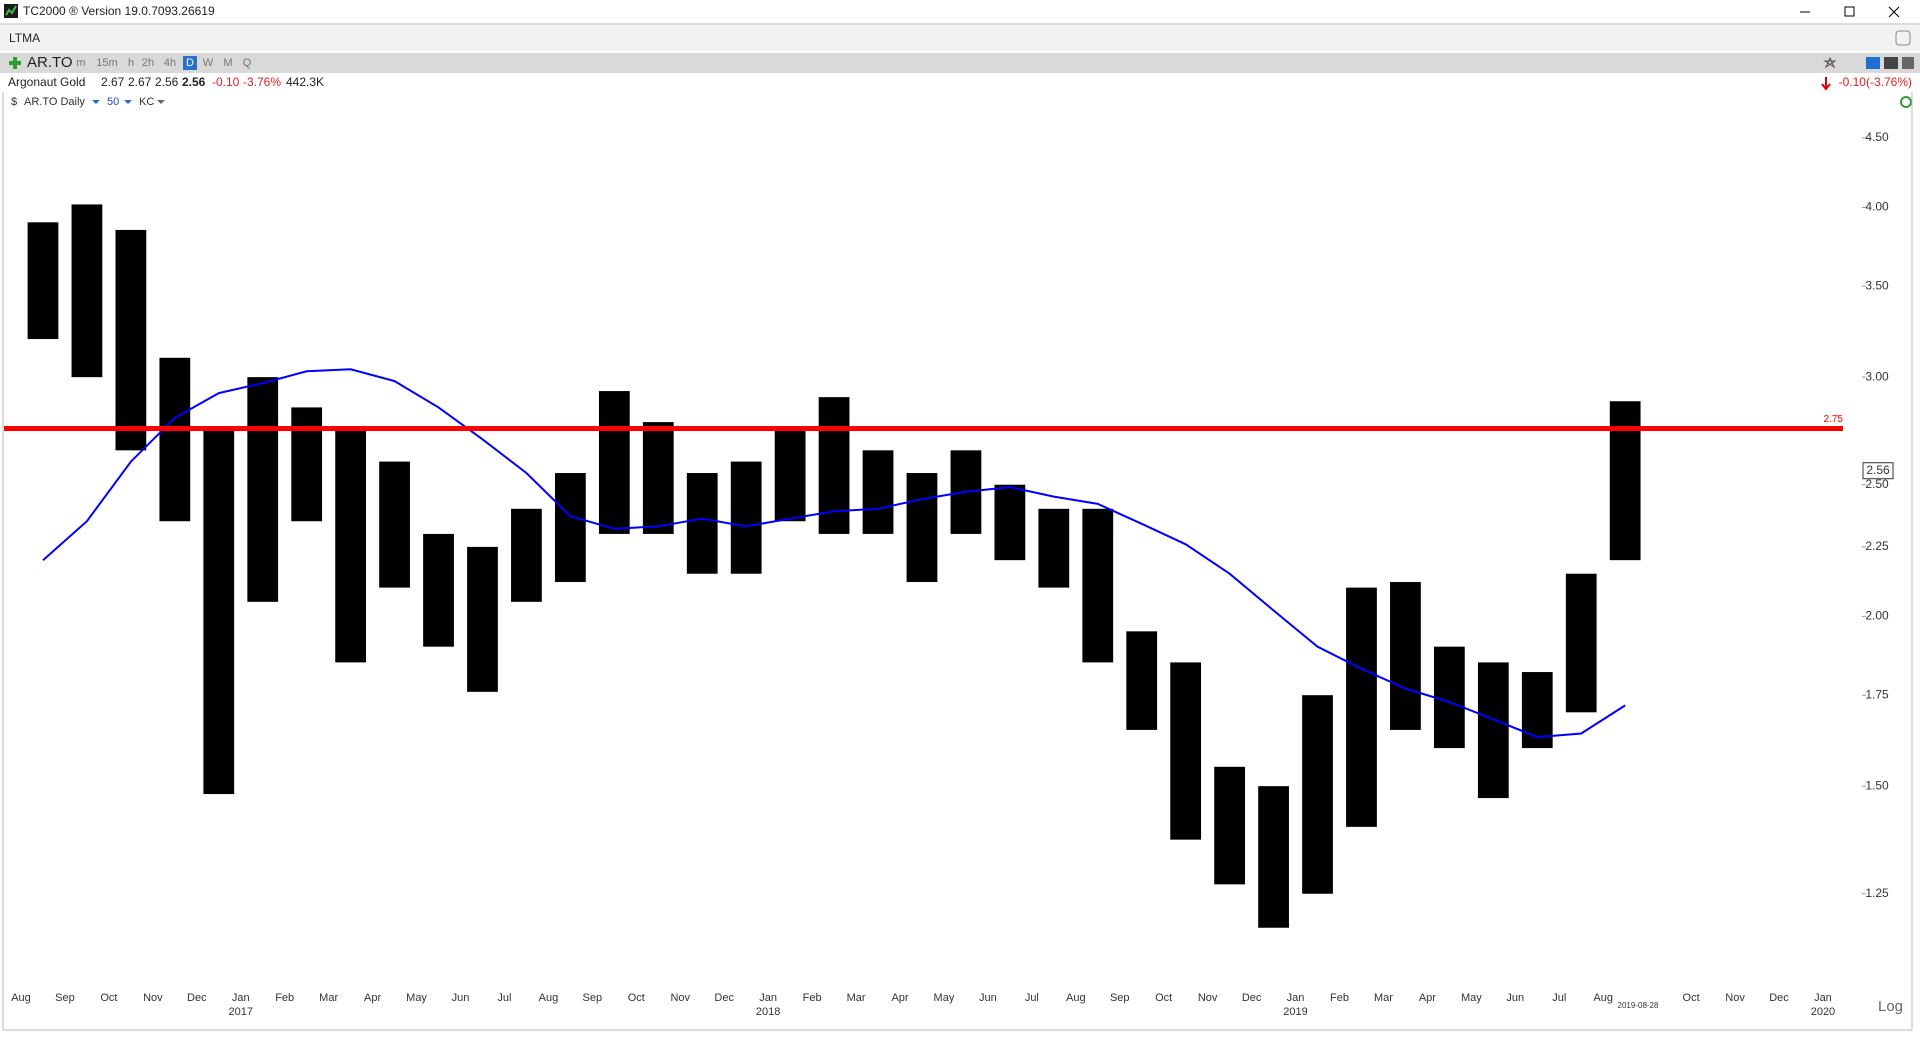 The height and width of the screenshot is (1040, 1920). What do you see at coordinates (148, 63) in the screenshot?
I see `timeframe-button: 2h` at bounding box center [148, 63].